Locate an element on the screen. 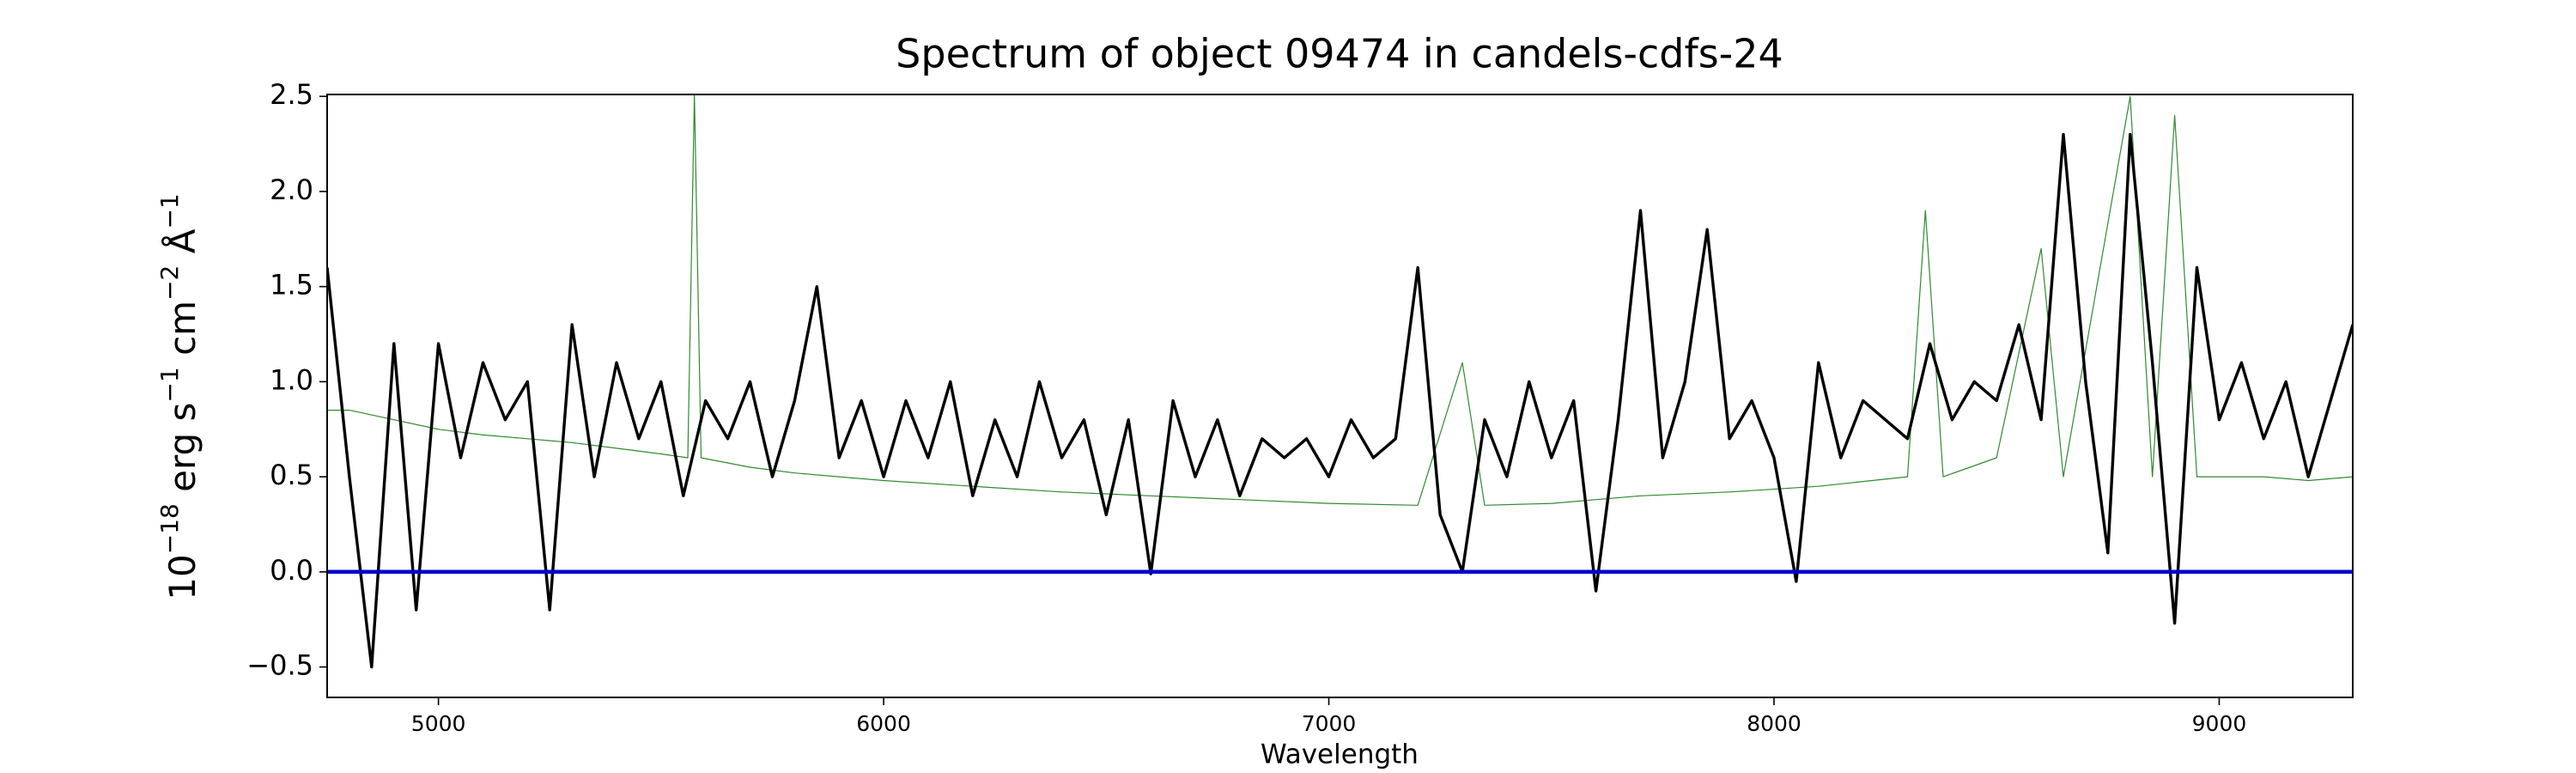  x-axis-label: Wavelength is located at coordinates (1340, 755).